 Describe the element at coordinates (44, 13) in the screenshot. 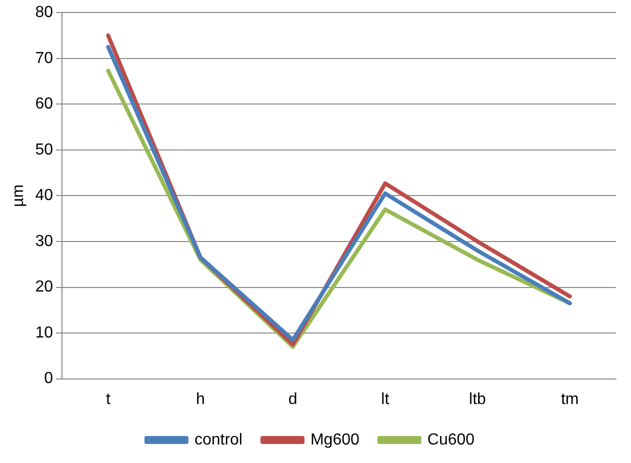

I see `y-tick-label: 80` at that location.